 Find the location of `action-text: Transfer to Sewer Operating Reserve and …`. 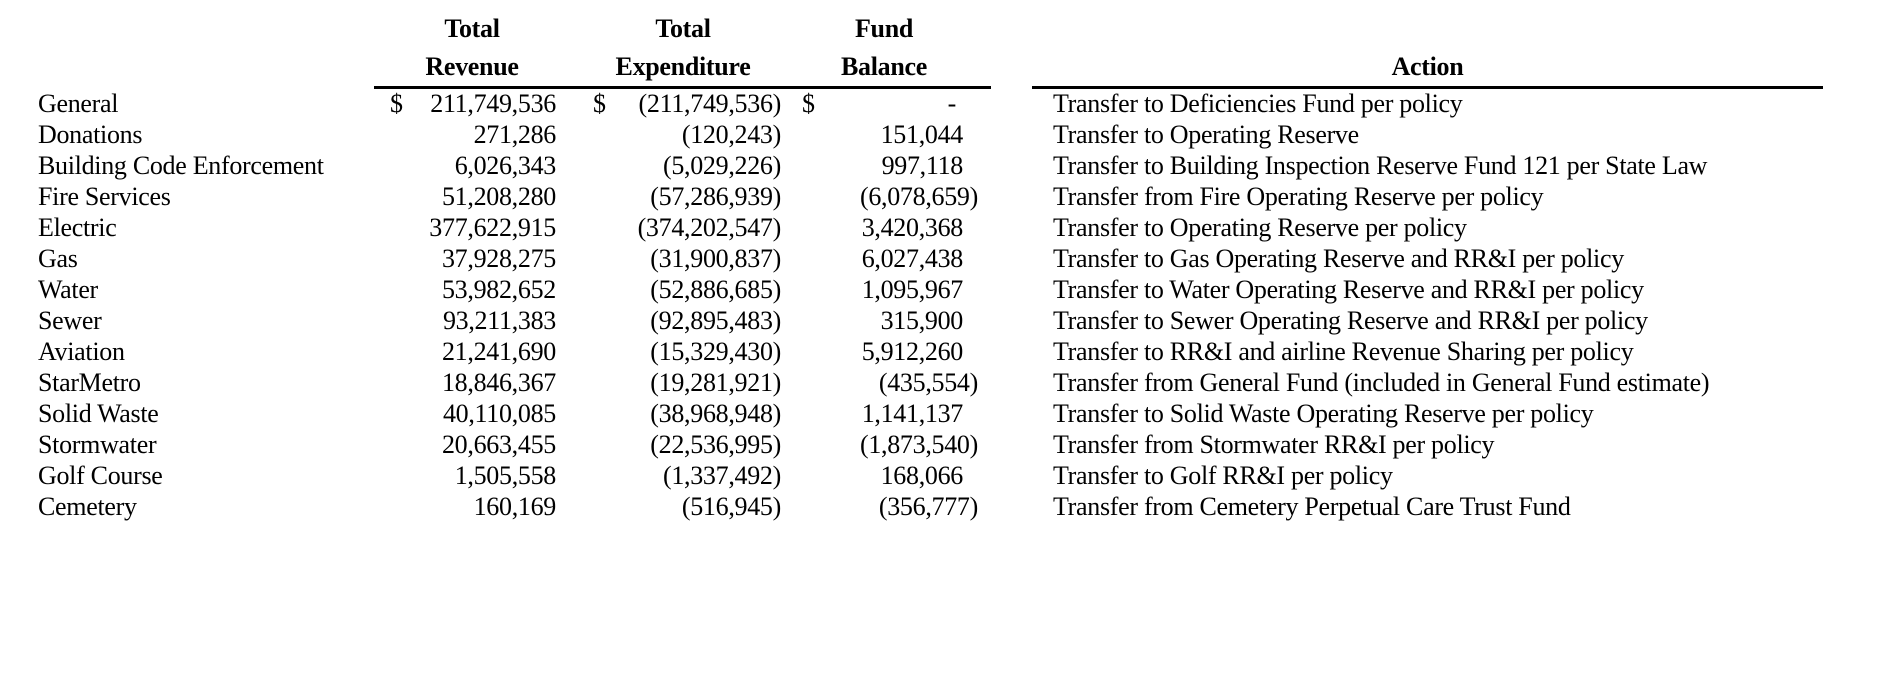

action-text: Transfer to Sewer Operating Reserve and … is located at coordinates (1350, 320).